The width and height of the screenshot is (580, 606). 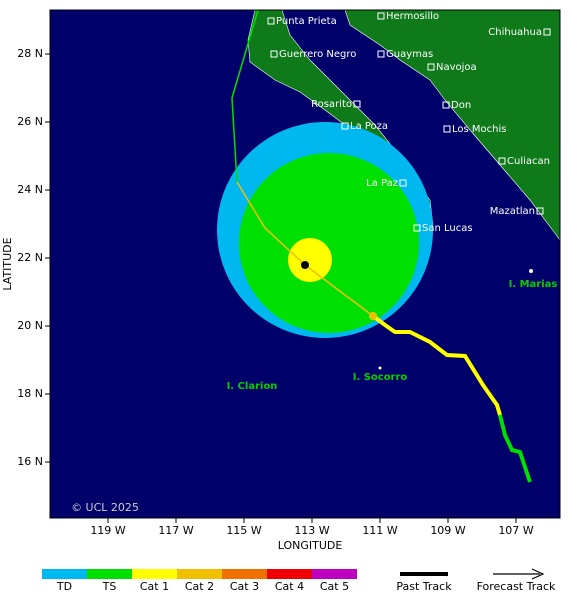 I want to click on x-tick-label: 115 W, so click(x=243, y=530).